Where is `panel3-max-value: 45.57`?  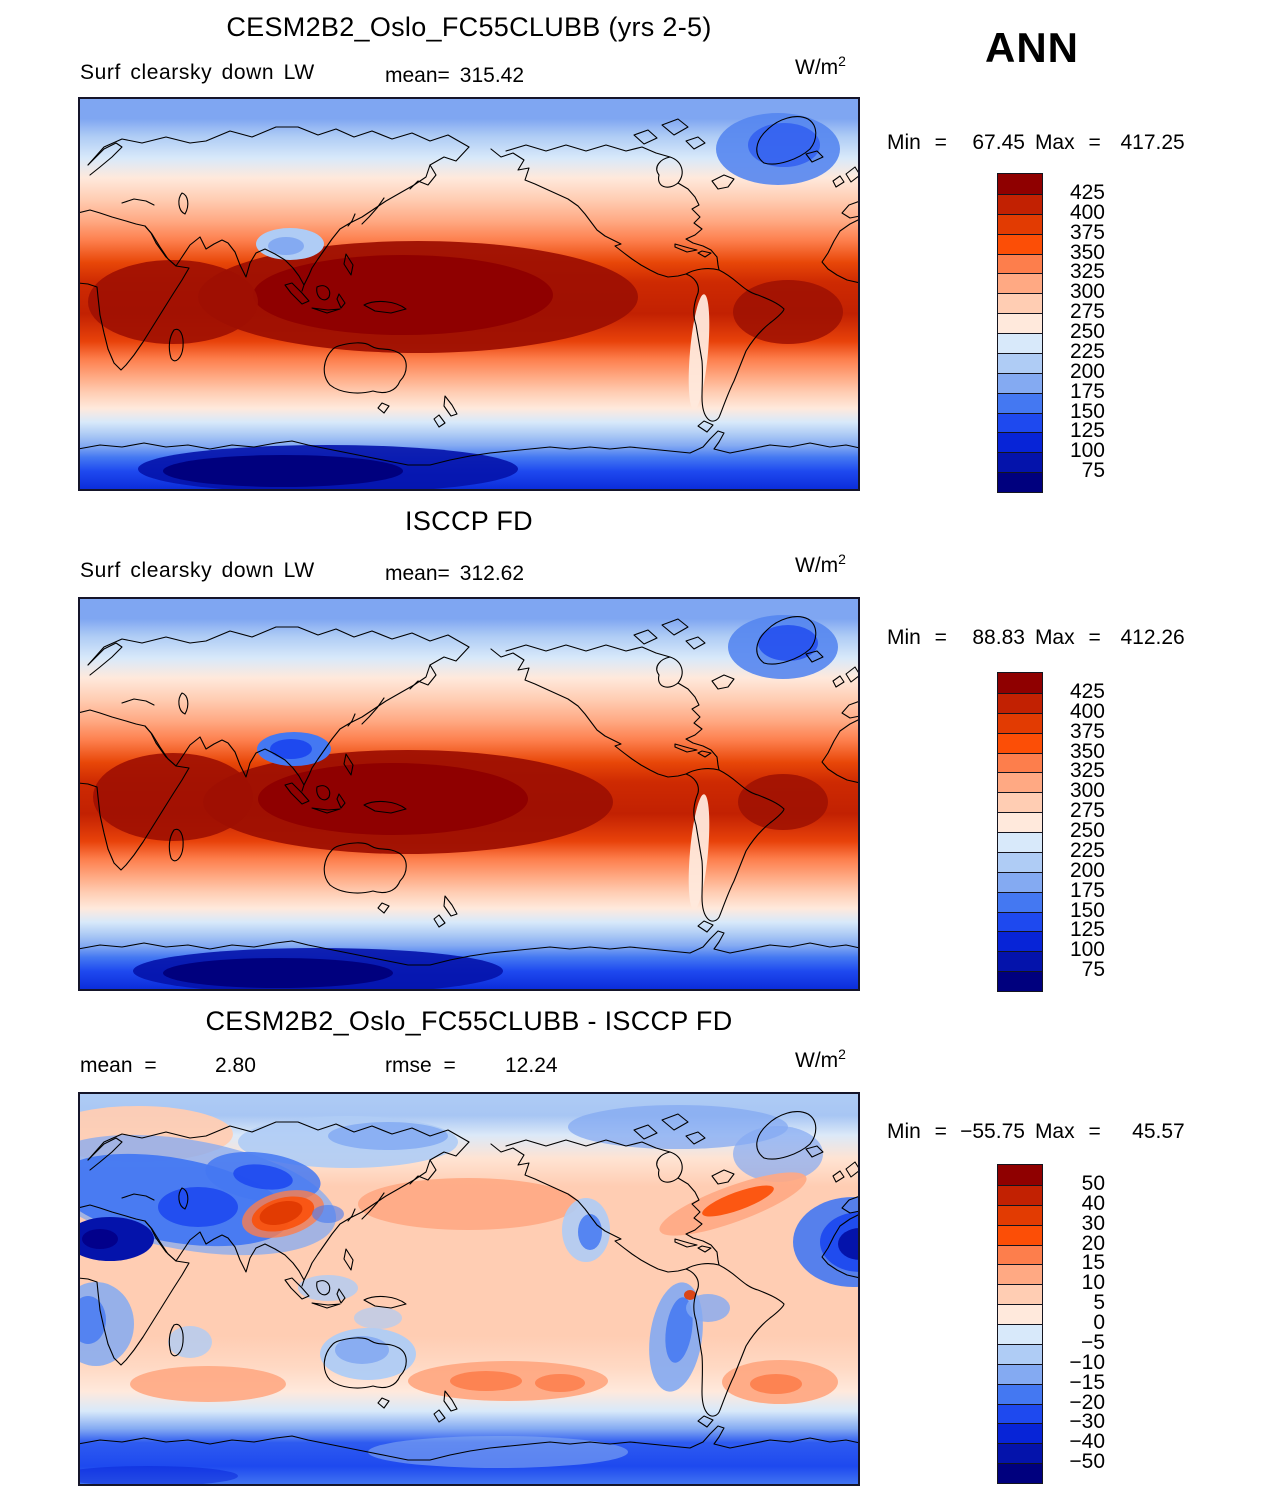
panel3-max-value: 45.57 is located at coordinates (1158, 1131).